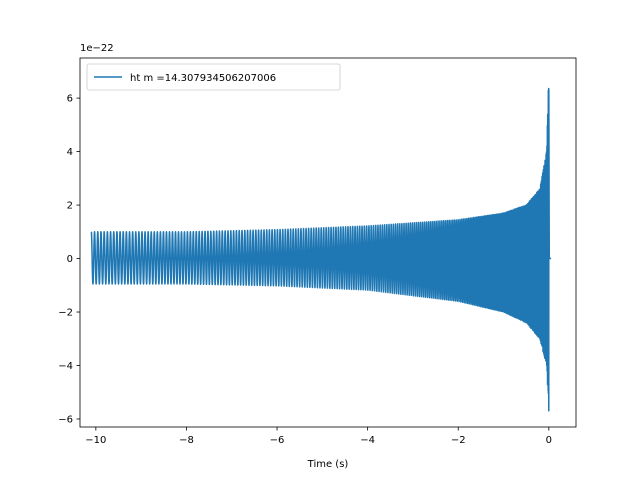  I want to click on y-tick-label: 2, so click(70, 206).